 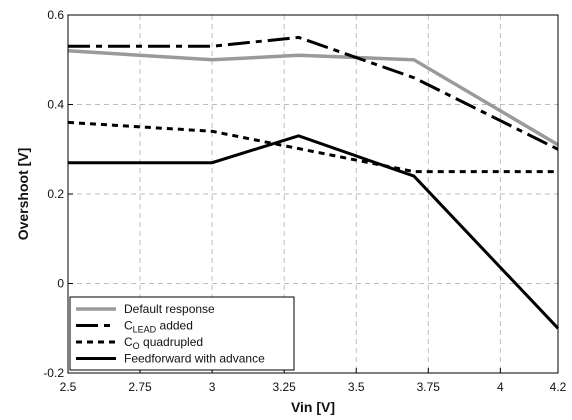 What do you see at coordinates (194, 359) in the screenshot?
I see `legend-label: Feedforward with advance` at bounding box center [194, 359].